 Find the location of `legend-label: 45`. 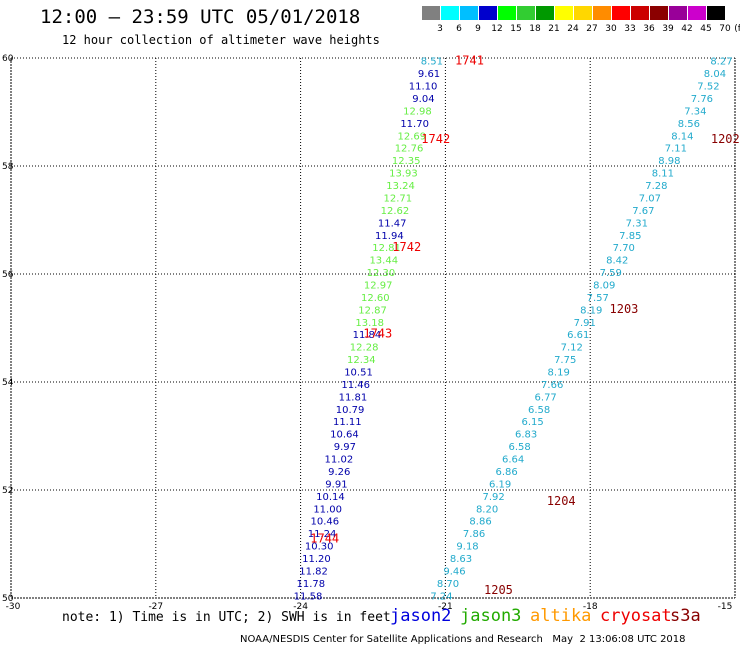

legend-label: 45 is located at coordinates (706, 29).